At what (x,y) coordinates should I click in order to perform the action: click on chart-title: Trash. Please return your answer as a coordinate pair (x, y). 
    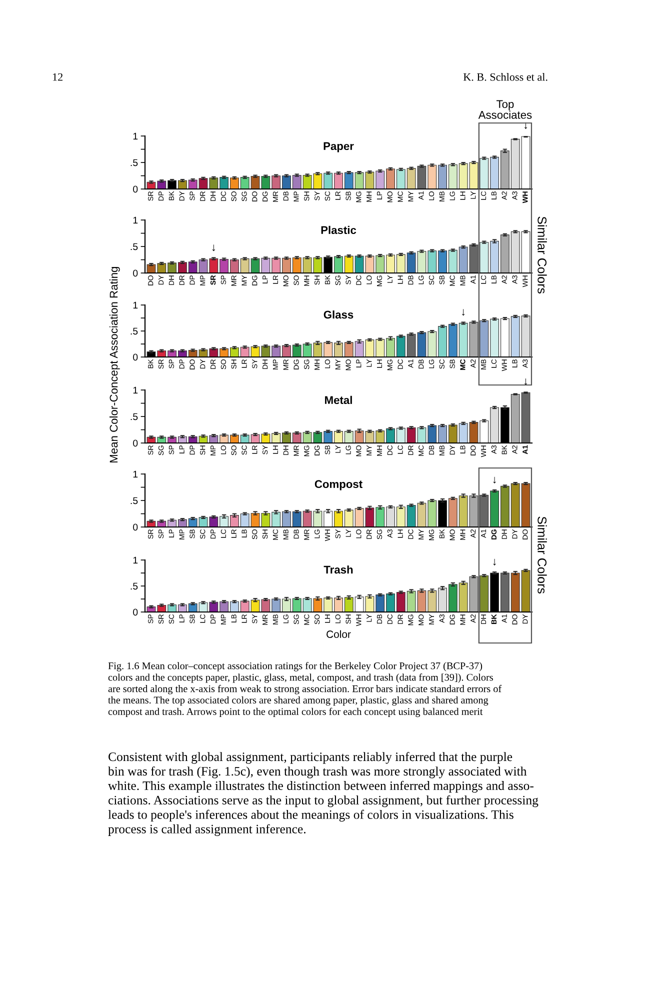
    Looking at the image, I should click on (338, 569).